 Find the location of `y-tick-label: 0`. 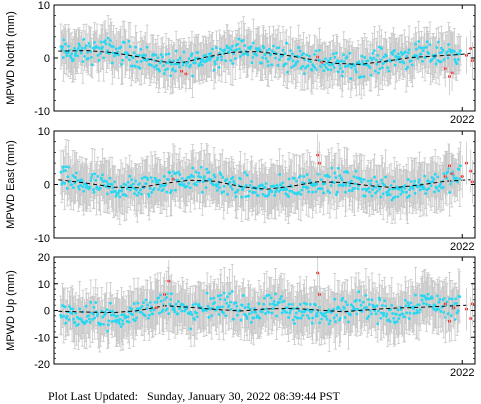

y-tick-label: 0 is located at coordinates (47, 186).